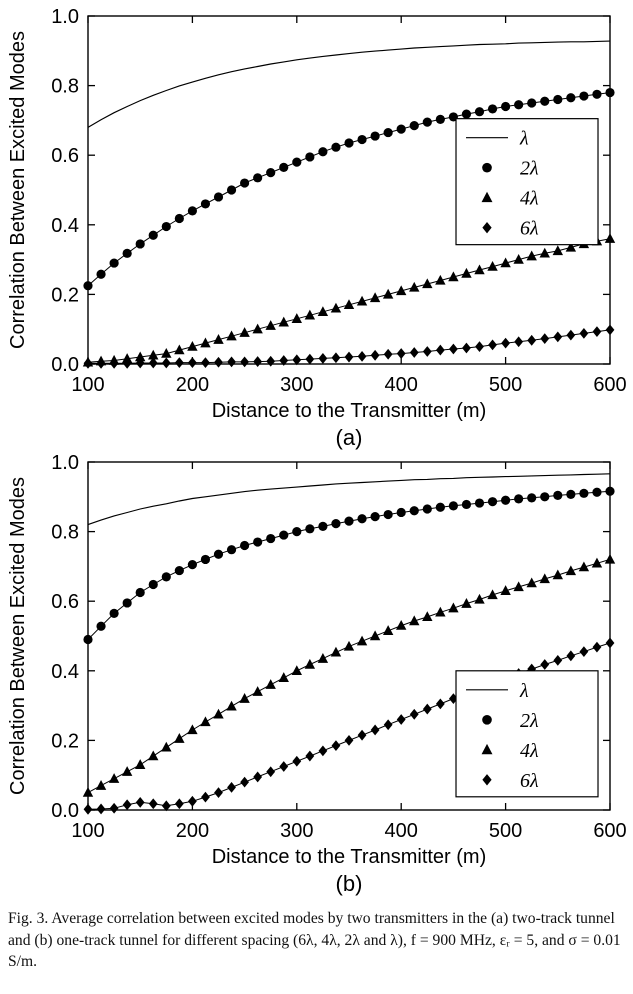 This screenshot has width=633, height=994. I want to click on series-2lambda, so click(349, 565).